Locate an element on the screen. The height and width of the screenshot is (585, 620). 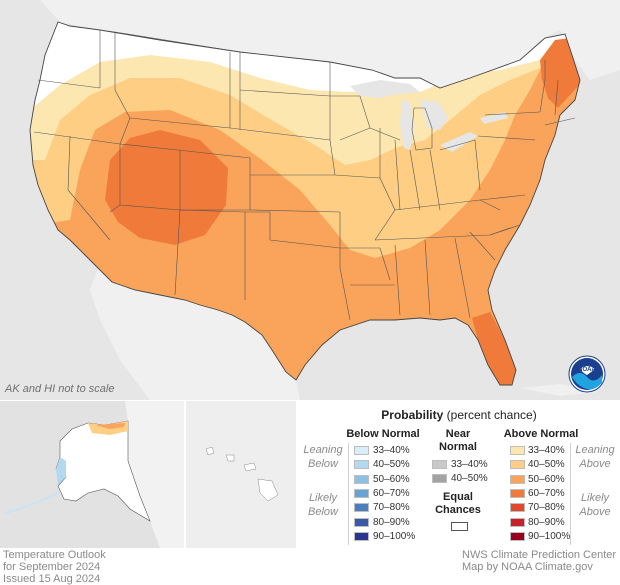
legend-title-main: Probability is located at coordinates (412, 415).